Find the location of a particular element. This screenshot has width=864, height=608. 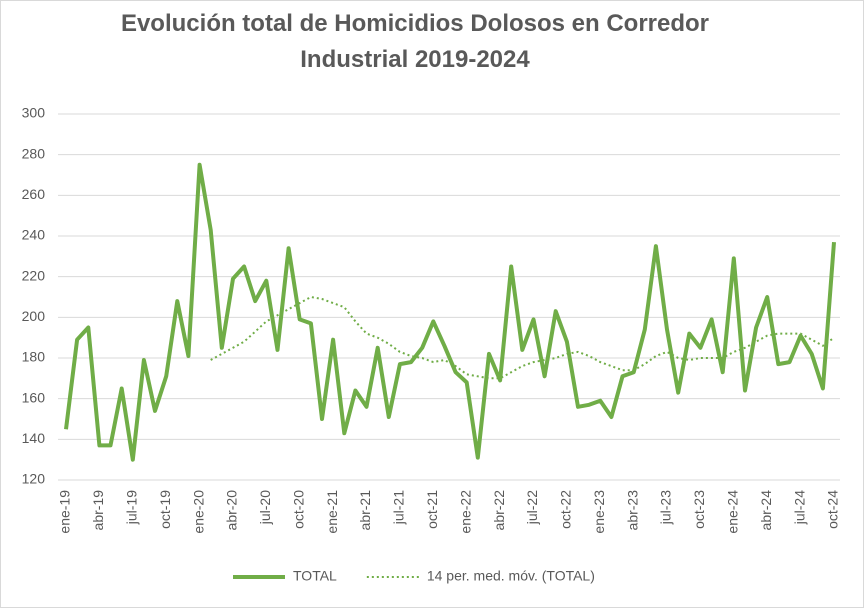

x-tick-label: ene-23 is located at coordinates (599, 512).